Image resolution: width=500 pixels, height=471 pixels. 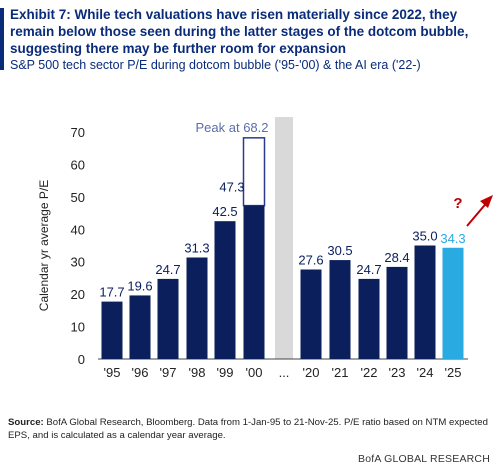 I want to click on x-tick-label: '96, so click(x=140, y=372).